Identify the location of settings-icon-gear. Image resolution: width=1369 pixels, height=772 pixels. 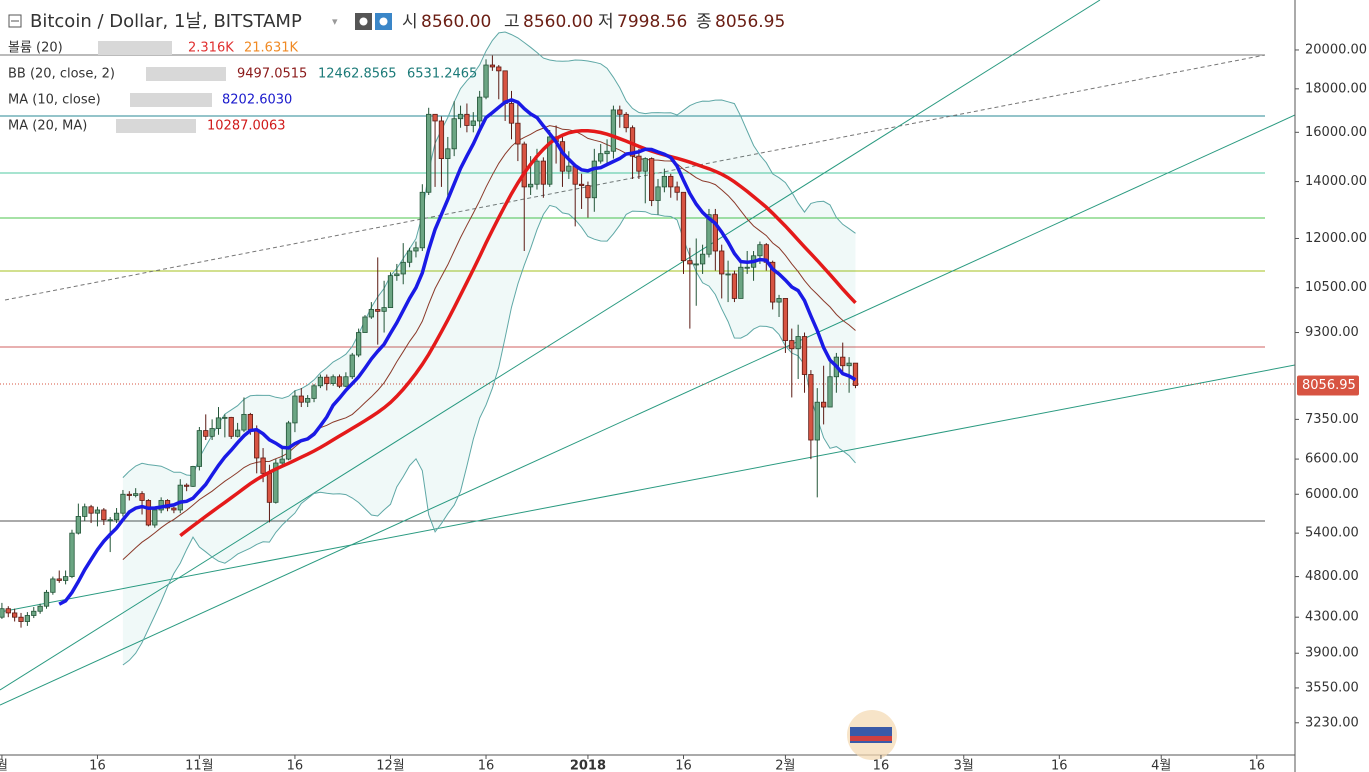
(383, 21).